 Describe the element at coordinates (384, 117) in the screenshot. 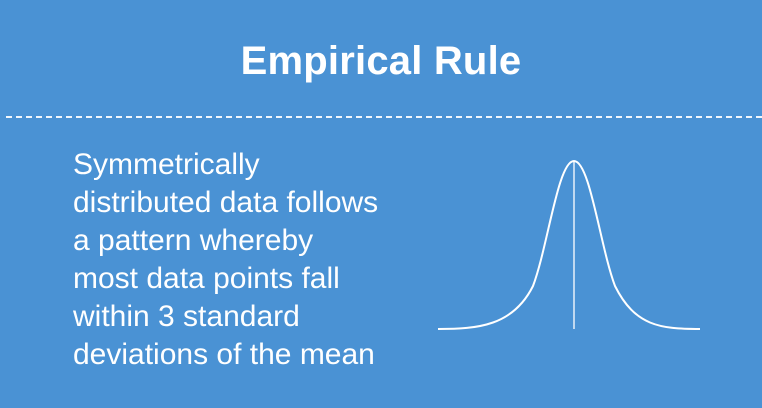

I see `dashed-divider` at that location.